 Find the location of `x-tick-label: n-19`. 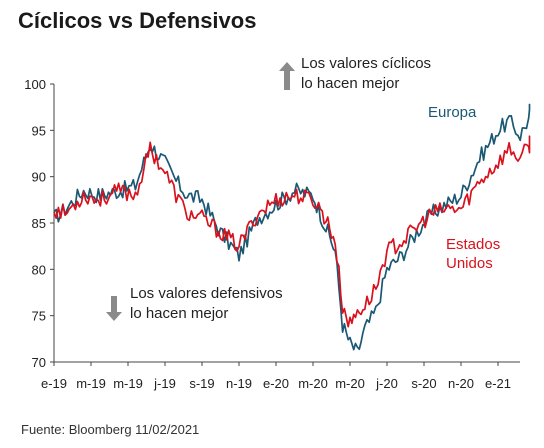

x-tick-label: n-19 is located at coordinates (239, 383).